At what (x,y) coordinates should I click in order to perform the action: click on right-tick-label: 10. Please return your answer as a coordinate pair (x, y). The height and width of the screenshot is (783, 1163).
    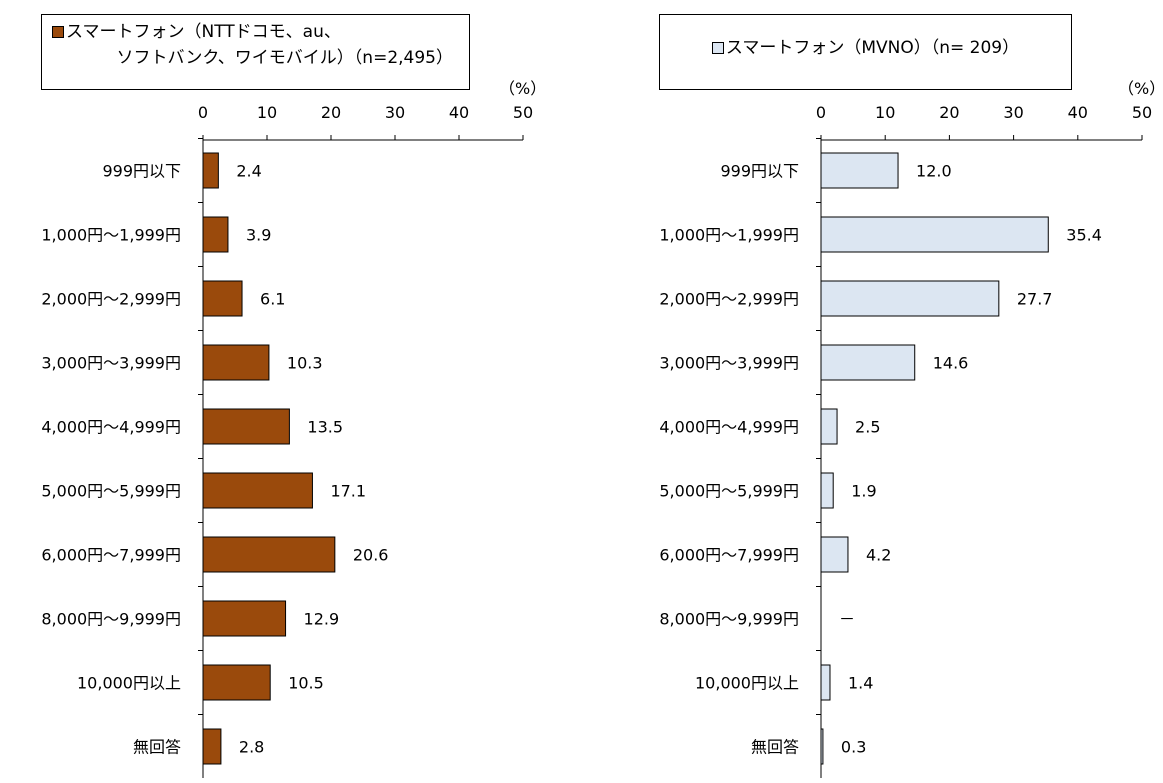
    Looking at the image, I should click on (885, 112).